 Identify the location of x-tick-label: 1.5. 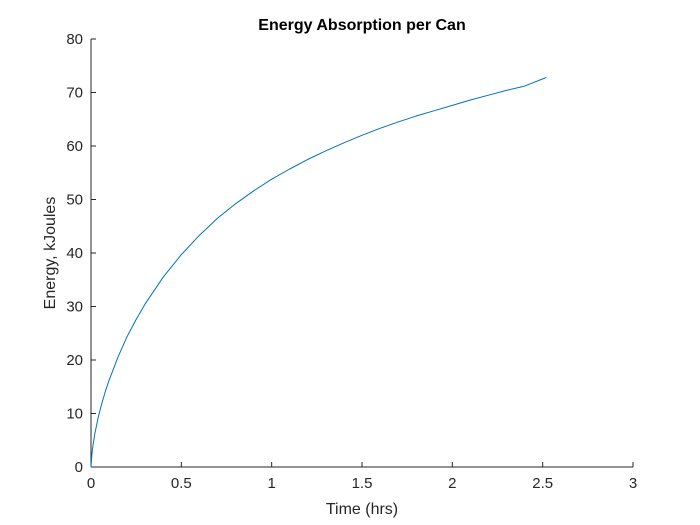
(362, 483).